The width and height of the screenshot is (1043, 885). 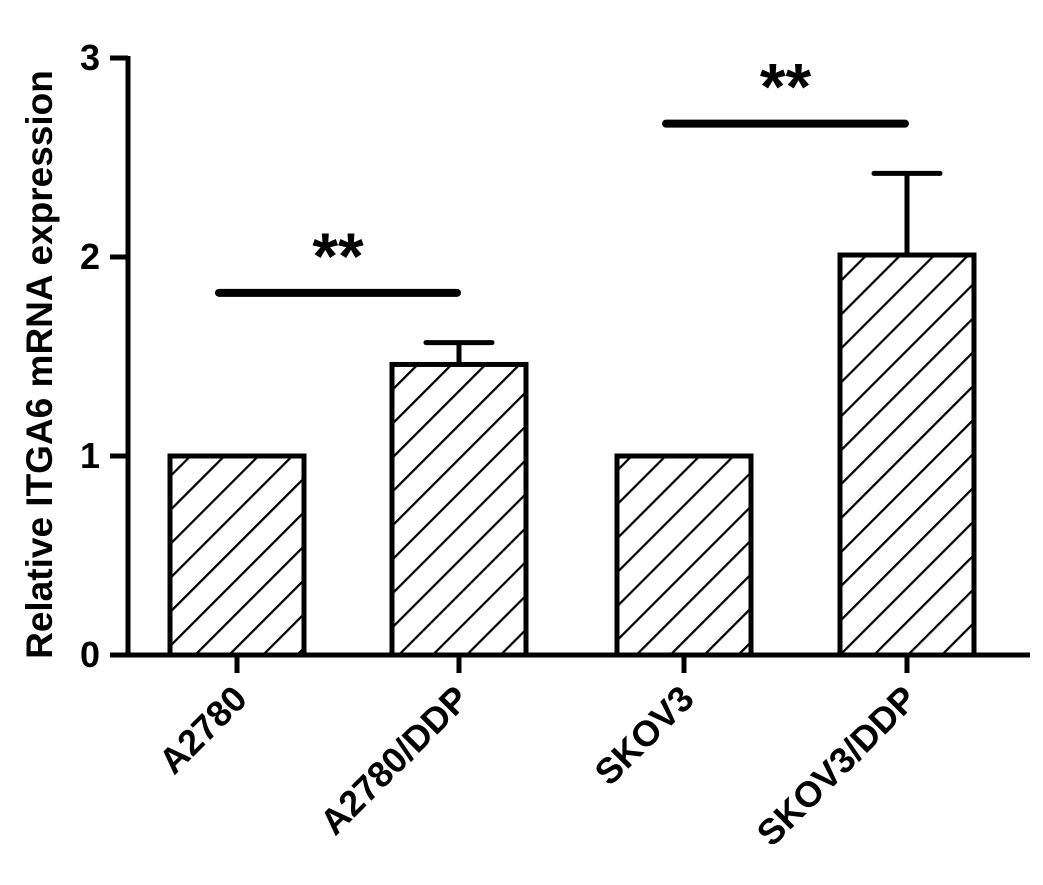 What do you see at coordinates (643, 735) in the screenshot?
I see `x-tick-label: SKOV3` at bounding box center [643, 735].